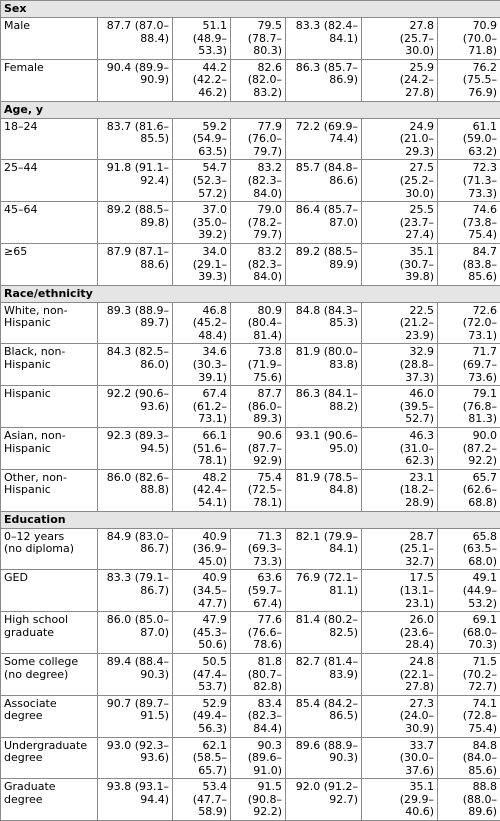 The width and height of the screenshot is (500, 821). Describe the element at coordinates (258, 264) in the screenshot. I see `value-cell: 83.2 (82.3– 84.0)` at that location.